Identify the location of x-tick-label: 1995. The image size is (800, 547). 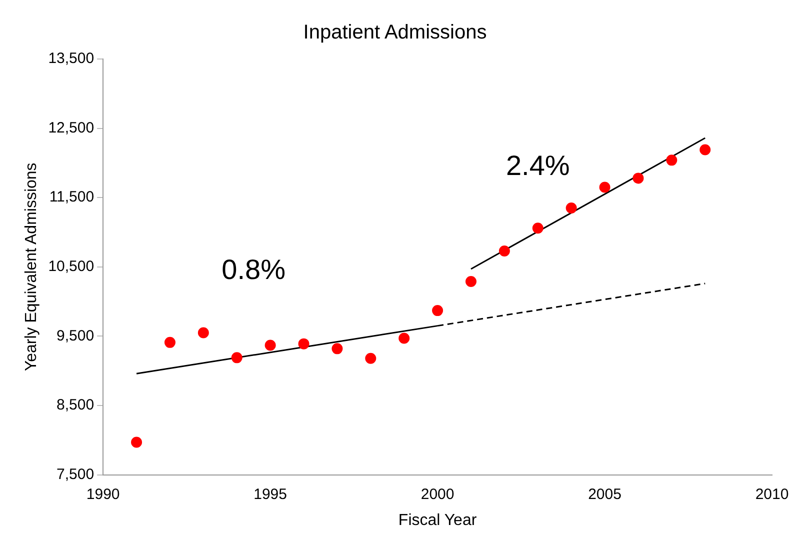
(270, 494).